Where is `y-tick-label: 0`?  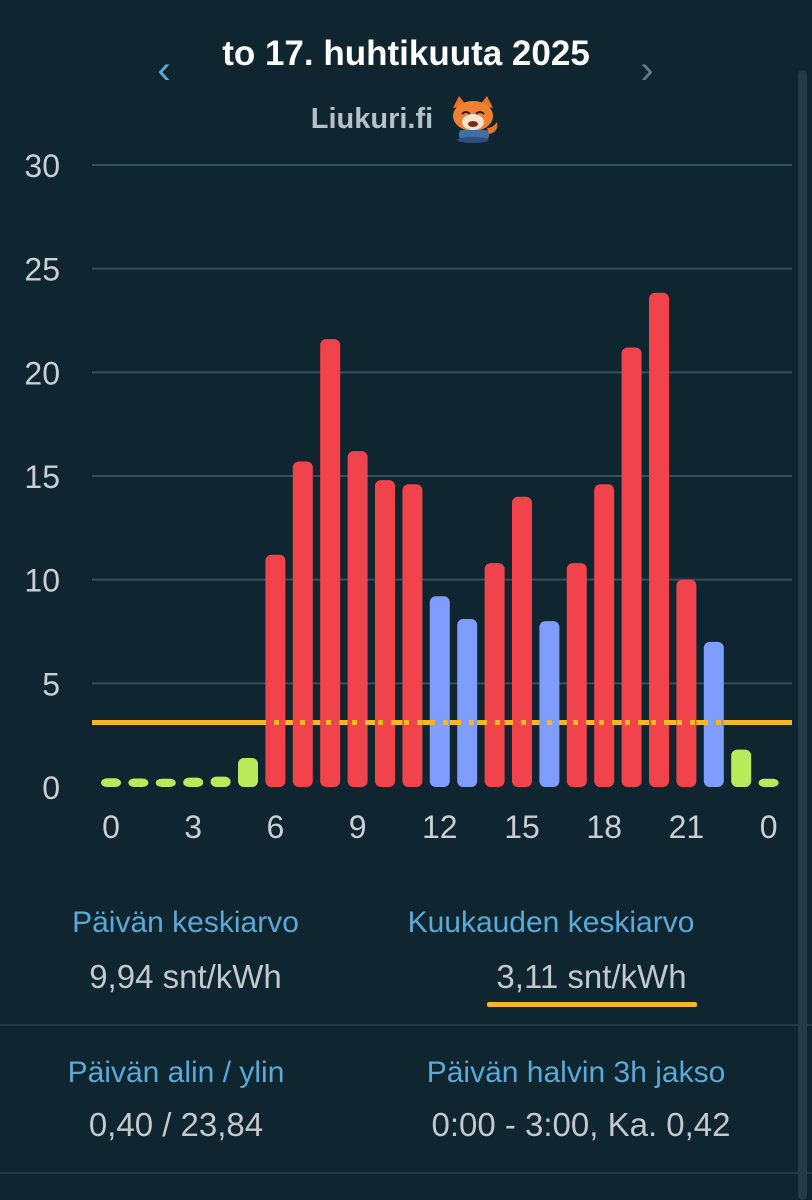 y-tick-label: 0 is located at coordinates (51, 788).